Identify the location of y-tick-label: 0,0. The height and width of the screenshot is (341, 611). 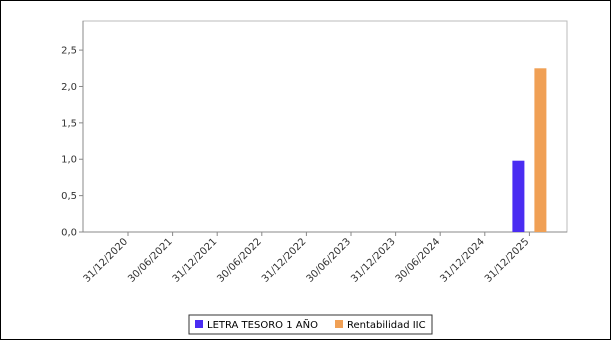
(69, 233).